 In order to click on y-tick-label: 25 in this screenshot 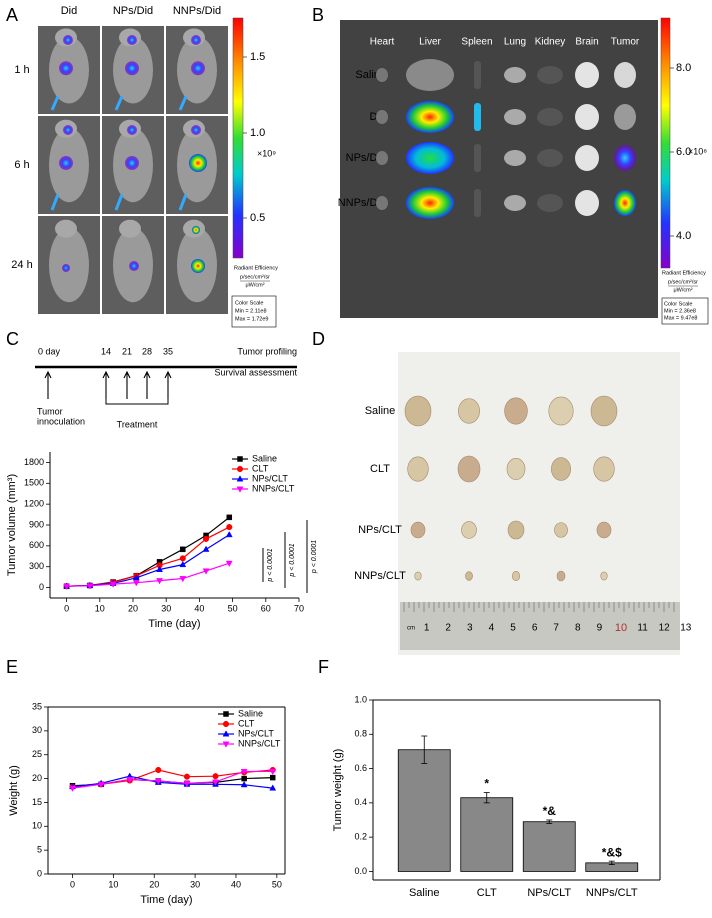, I will do `click(37, 754)`.